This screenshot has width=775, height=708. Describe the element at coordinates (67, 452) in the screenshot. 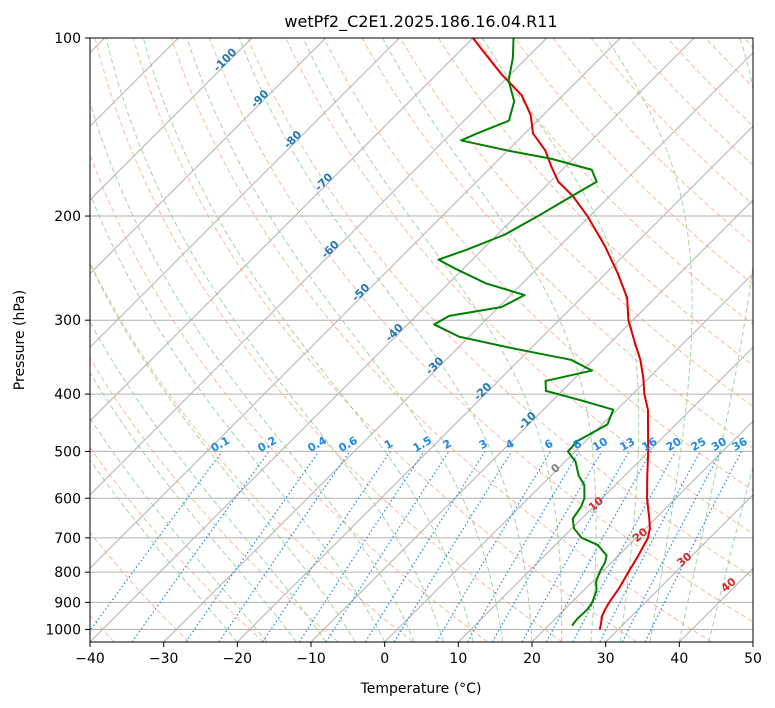

I see `y-tick-label: 500` at that location.